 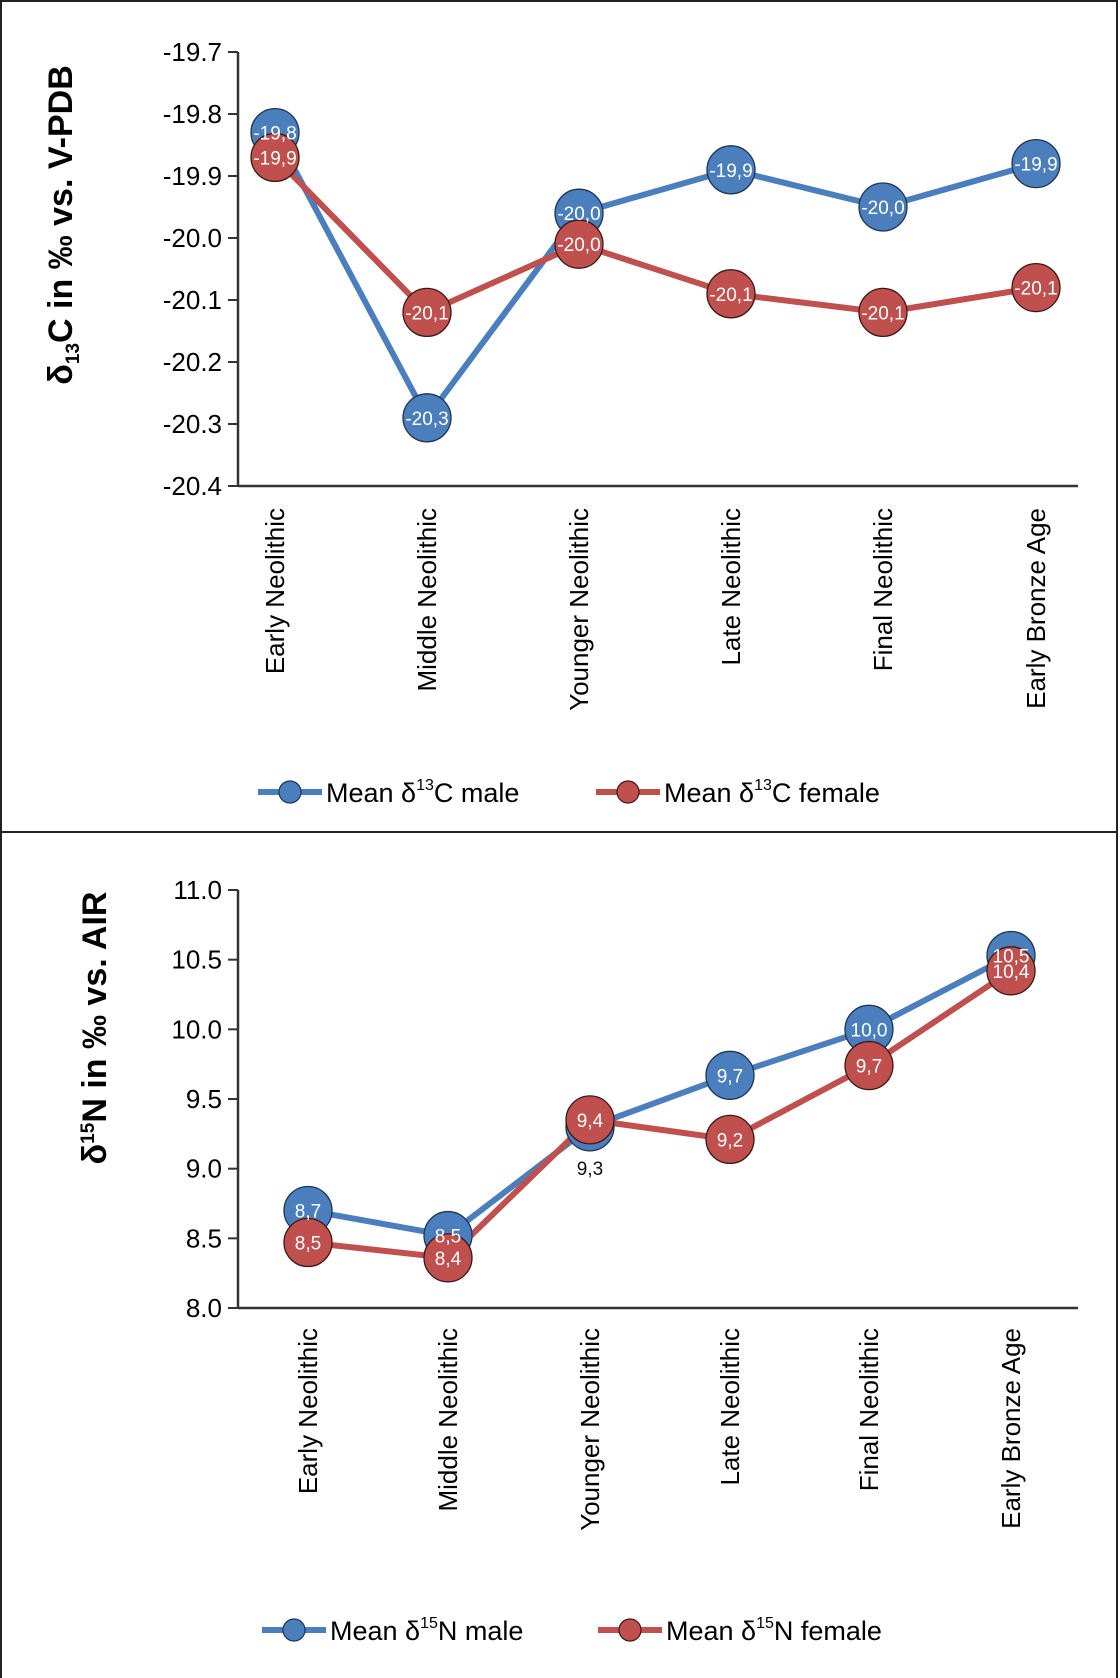 What do you see at coordinates (572, 1630) in the screenshot?
I see `nitrogen-legend: Mean δ15N male Mean δ15N female` at bounding box center [572, 1630].